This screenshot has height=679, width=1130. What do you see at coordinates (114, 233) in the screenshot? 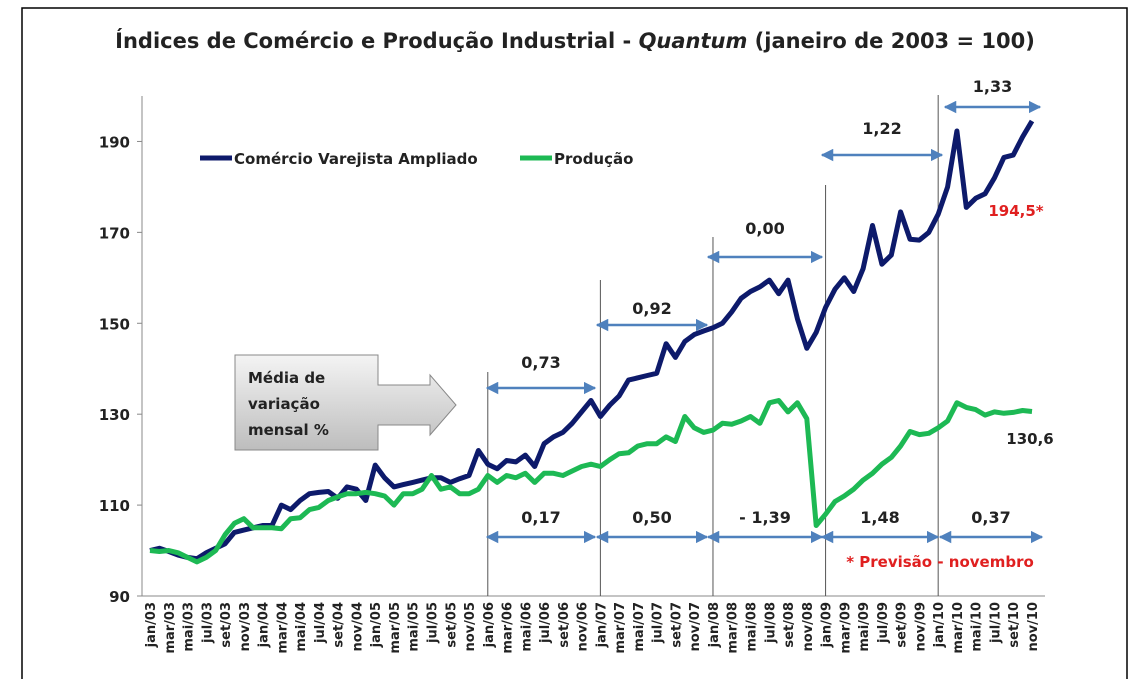
I see `y-tick-label: 170` at bounding box center [114, 233].